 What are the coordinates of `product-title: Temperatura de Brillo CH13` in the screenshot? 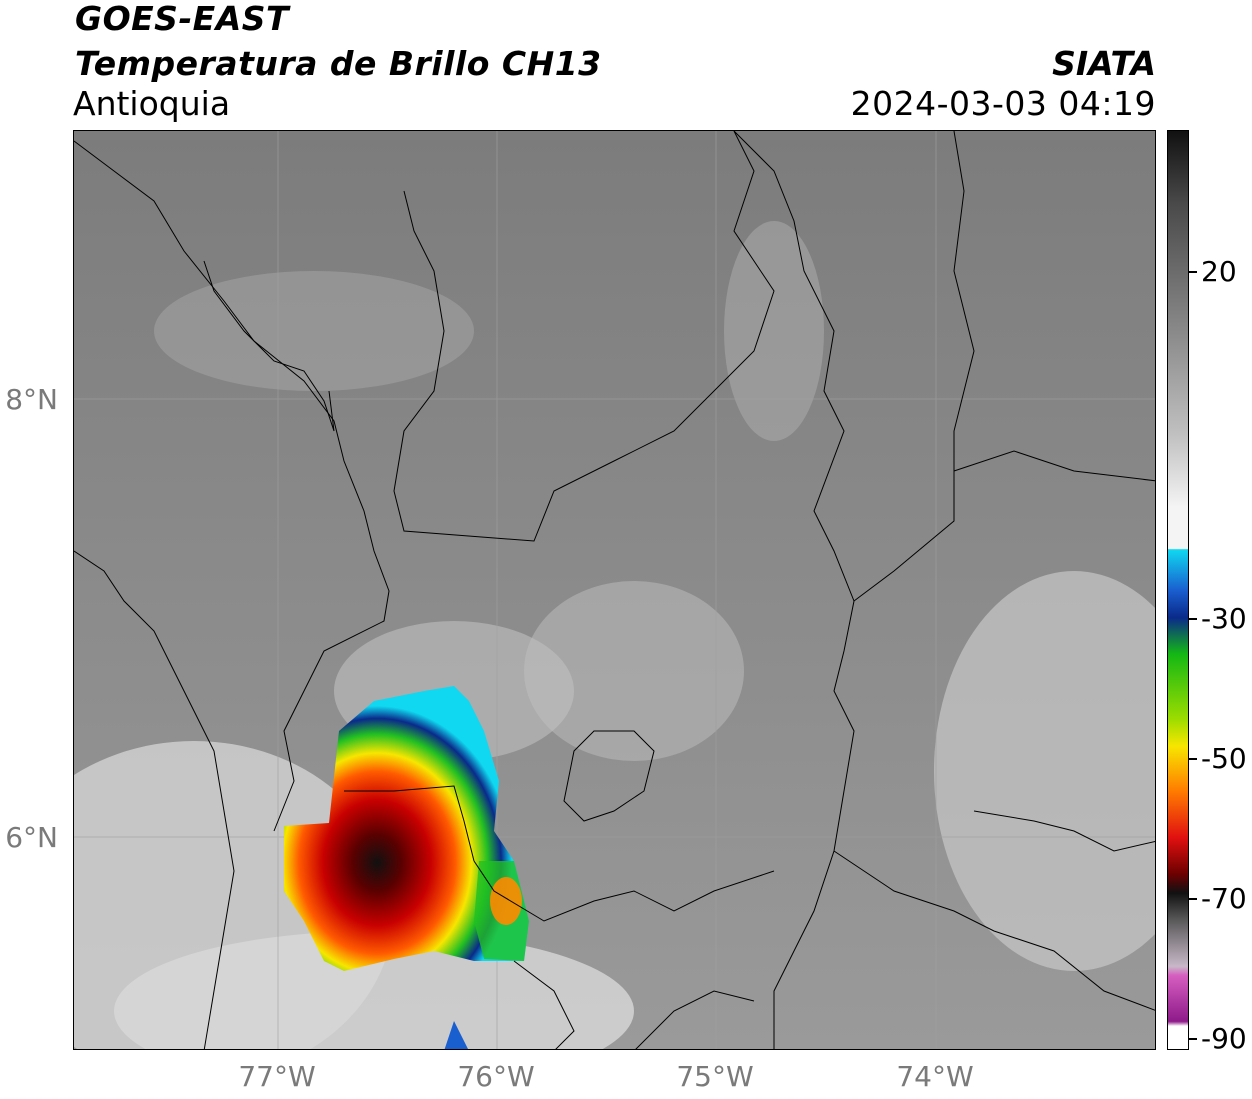 It's located at (338, 63).